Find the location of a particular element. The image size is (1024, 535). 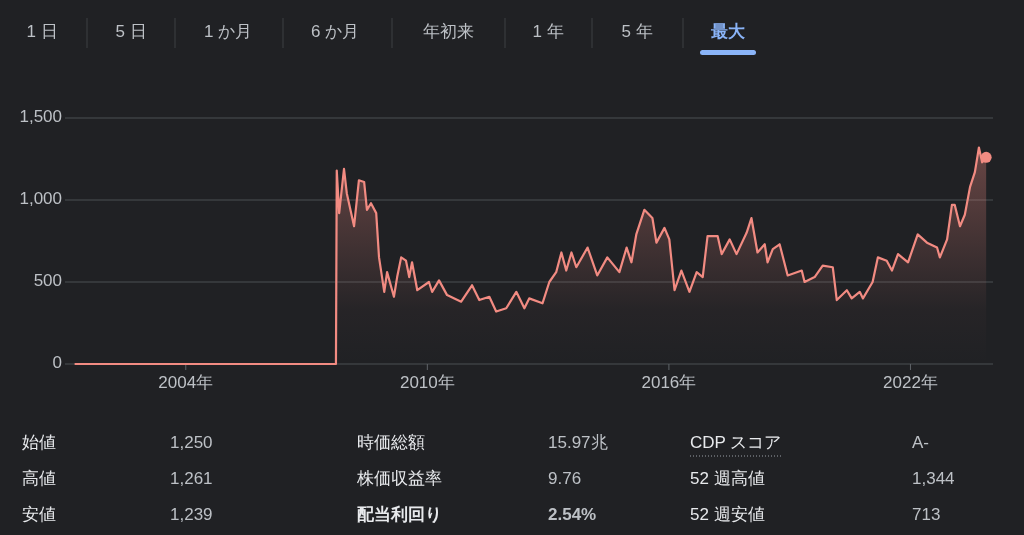

text: 1,261 is located at coordinates (191, 479).